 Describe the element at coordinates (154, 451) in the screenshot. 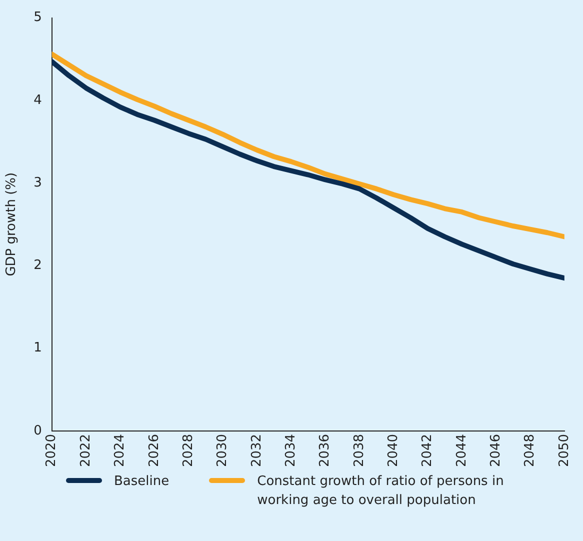

I see `x-tick-label: 2026` at that location.